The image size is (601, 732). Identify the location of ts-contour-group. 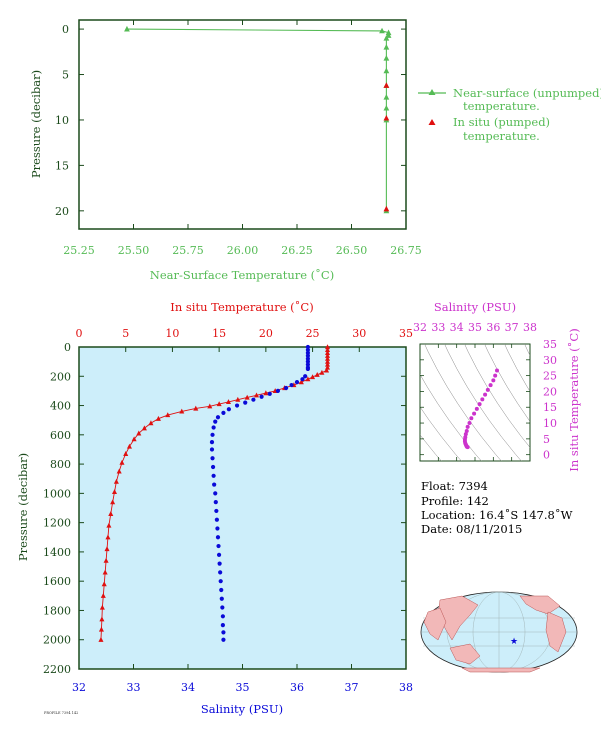
(475, 402).